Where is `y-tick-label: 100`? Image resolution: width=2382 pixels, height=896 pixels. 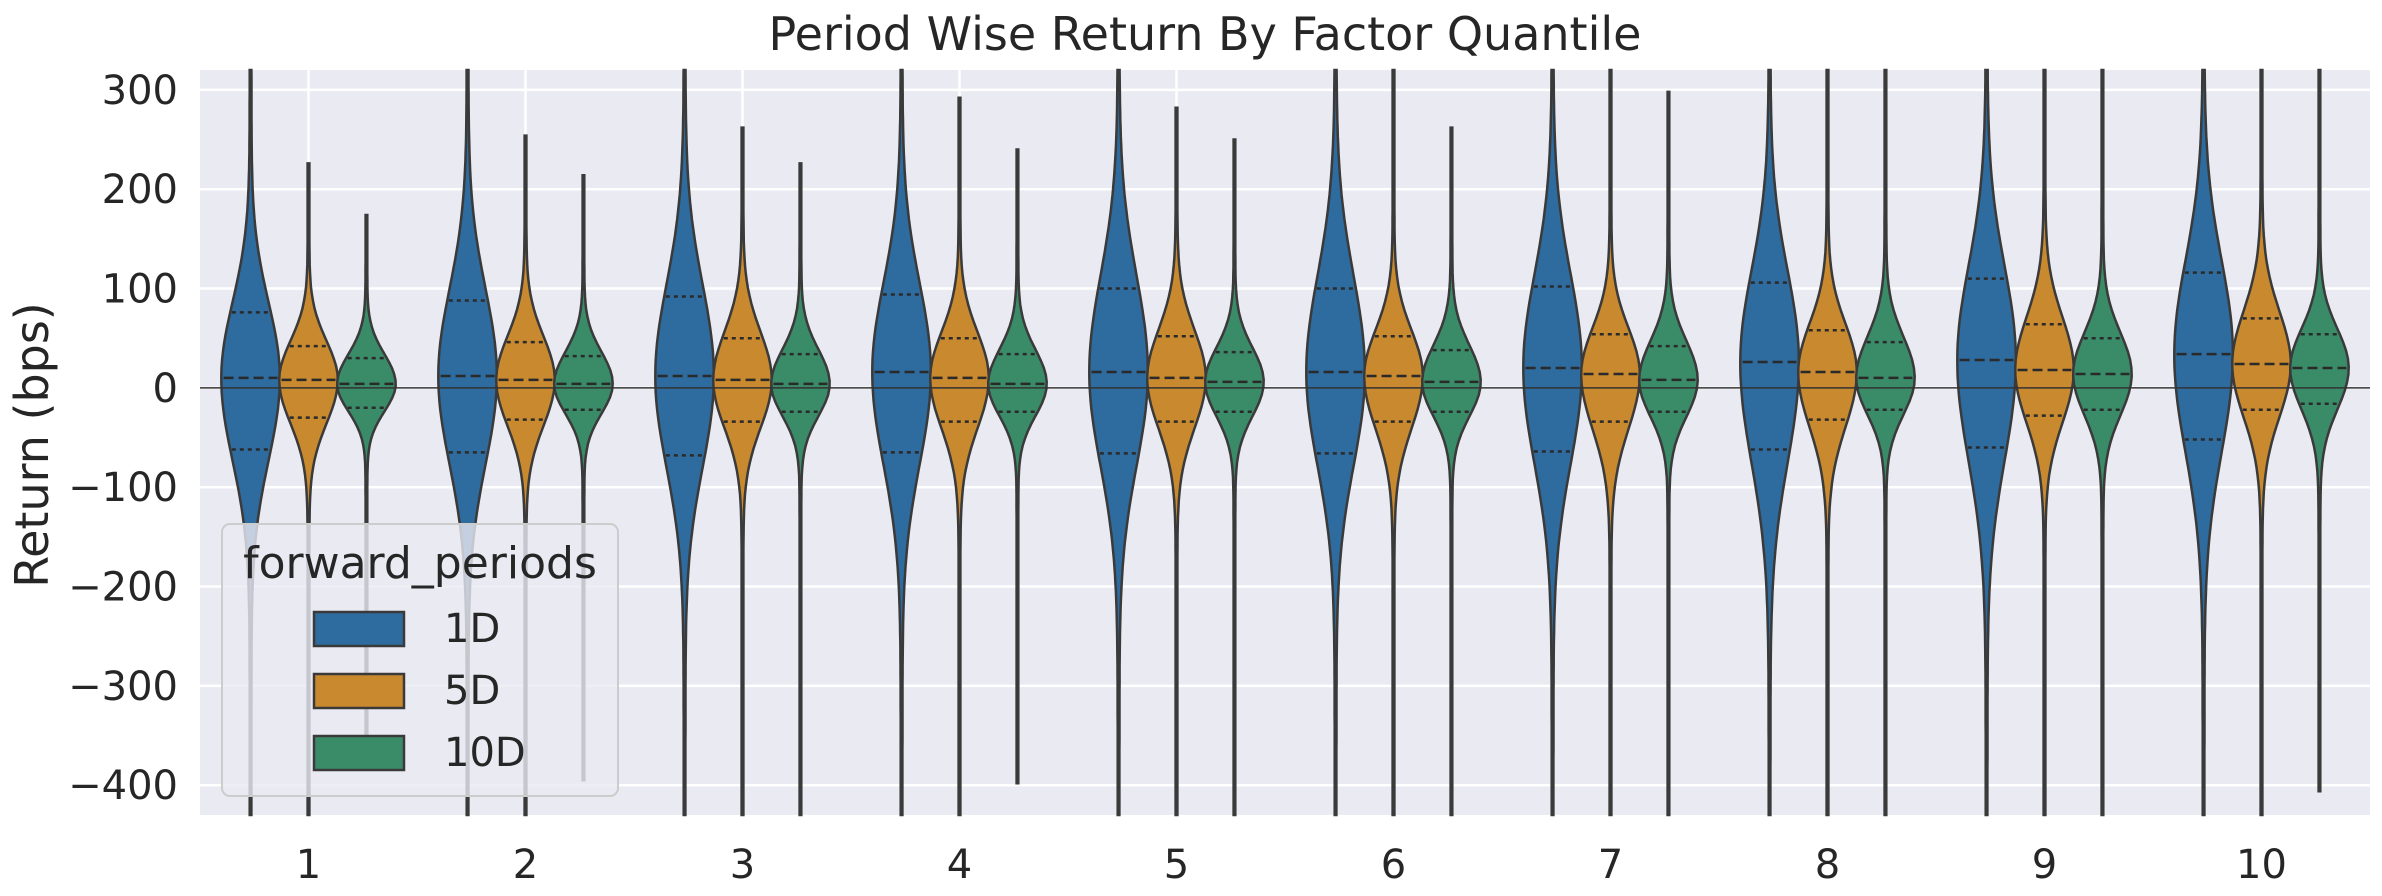 y-tick-label: 100 is located at coordinates (140, 290).